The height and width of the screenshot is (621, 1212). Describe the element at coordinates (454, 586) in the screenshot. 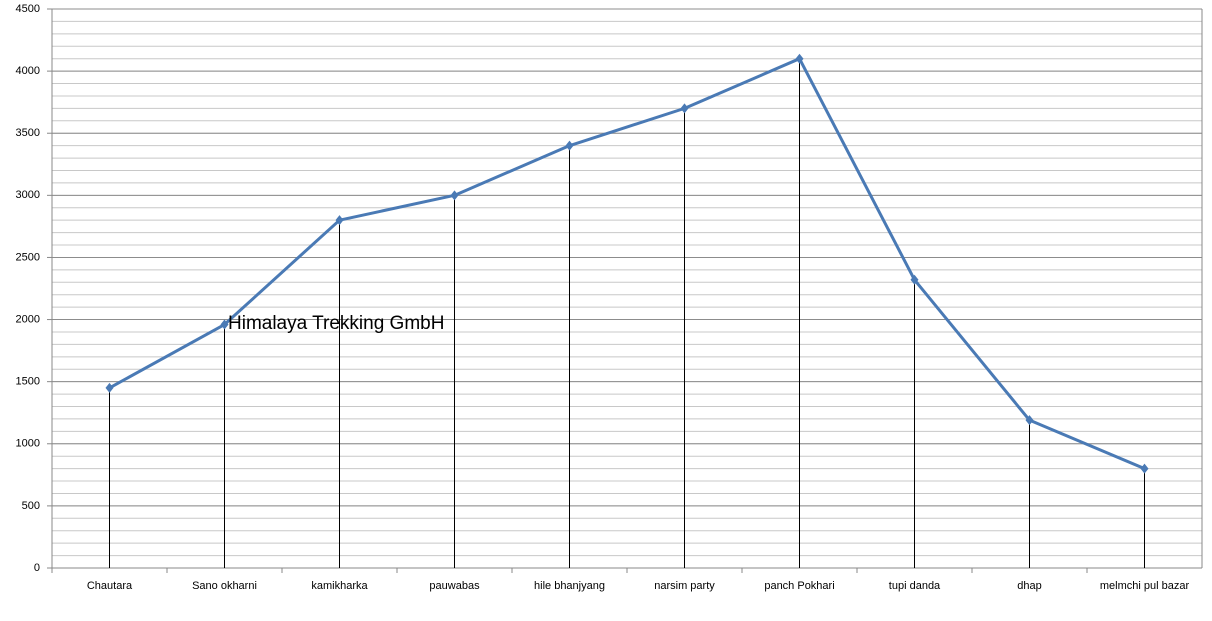

I see `x-tick-label: pauwabas` at that location.